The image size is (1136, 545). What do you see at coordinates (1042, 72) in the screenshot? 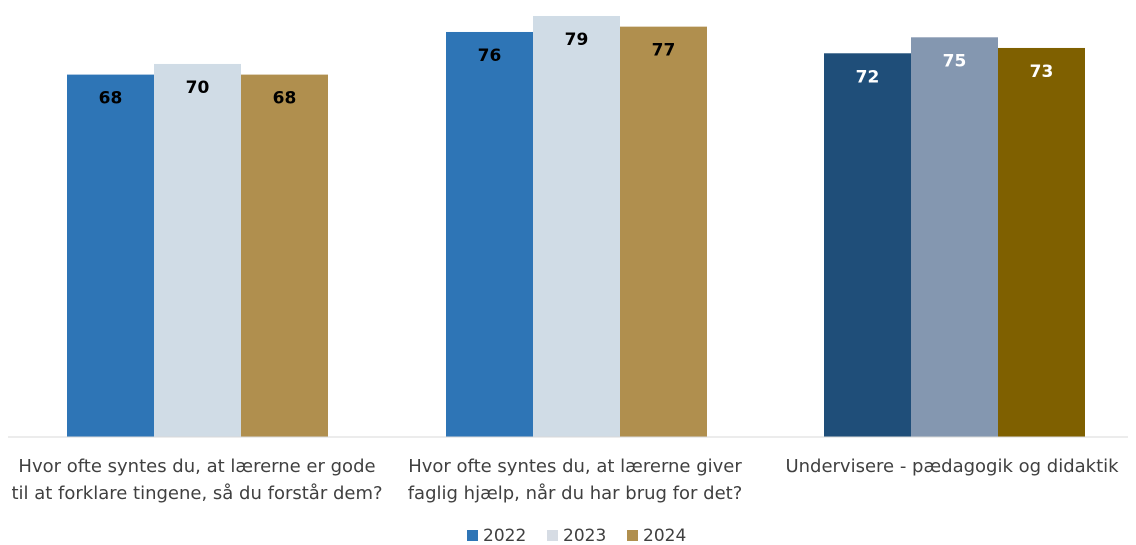
I see `value-label-3-2024: 73` at bounding box center [1042, 72].